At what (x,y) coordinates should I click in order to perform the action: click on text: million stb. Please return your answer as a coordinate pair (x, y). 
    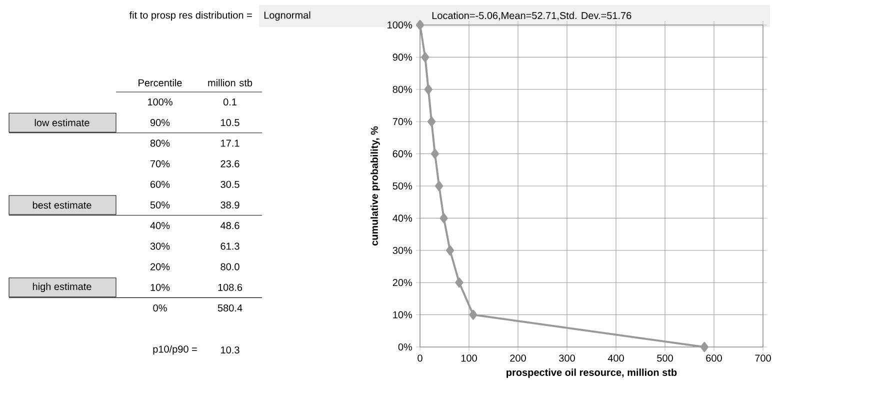
    Looking at the image, I should click on (230, 82).